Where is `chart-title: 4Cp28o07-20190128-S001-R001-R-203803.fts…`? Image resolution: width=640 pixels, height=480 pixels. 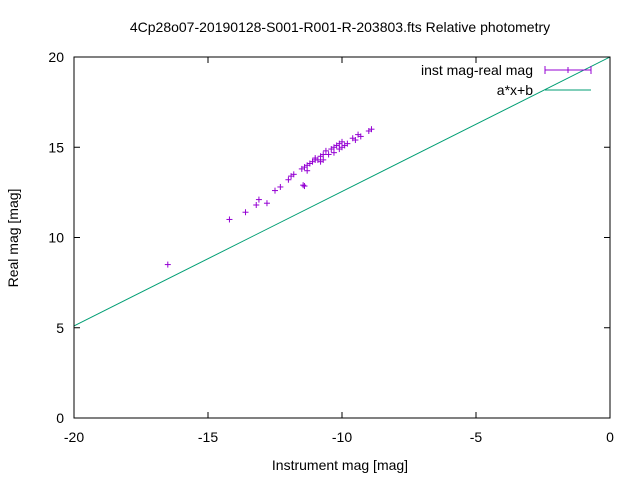
chart-title: 4Cp28o07-20190128-S001-R001-R-203803.fts… is located at coordinates (340, 27).